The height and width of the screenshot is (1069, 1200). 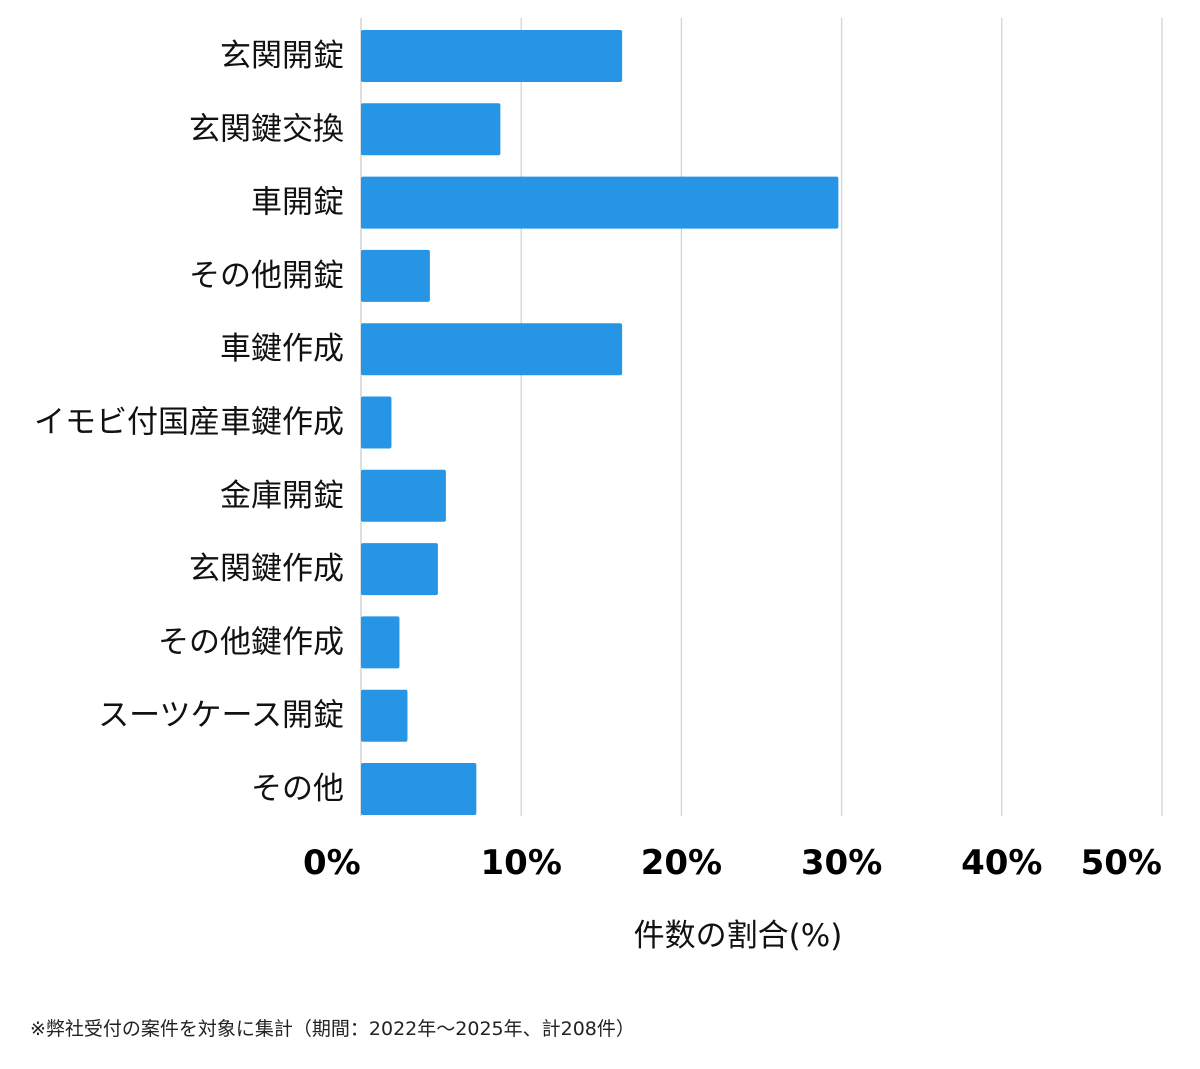 What do you see at coordinates (681, 863) in the screenshot?
I see `x-tick-label: 20%` at bounding box center [681, 863].